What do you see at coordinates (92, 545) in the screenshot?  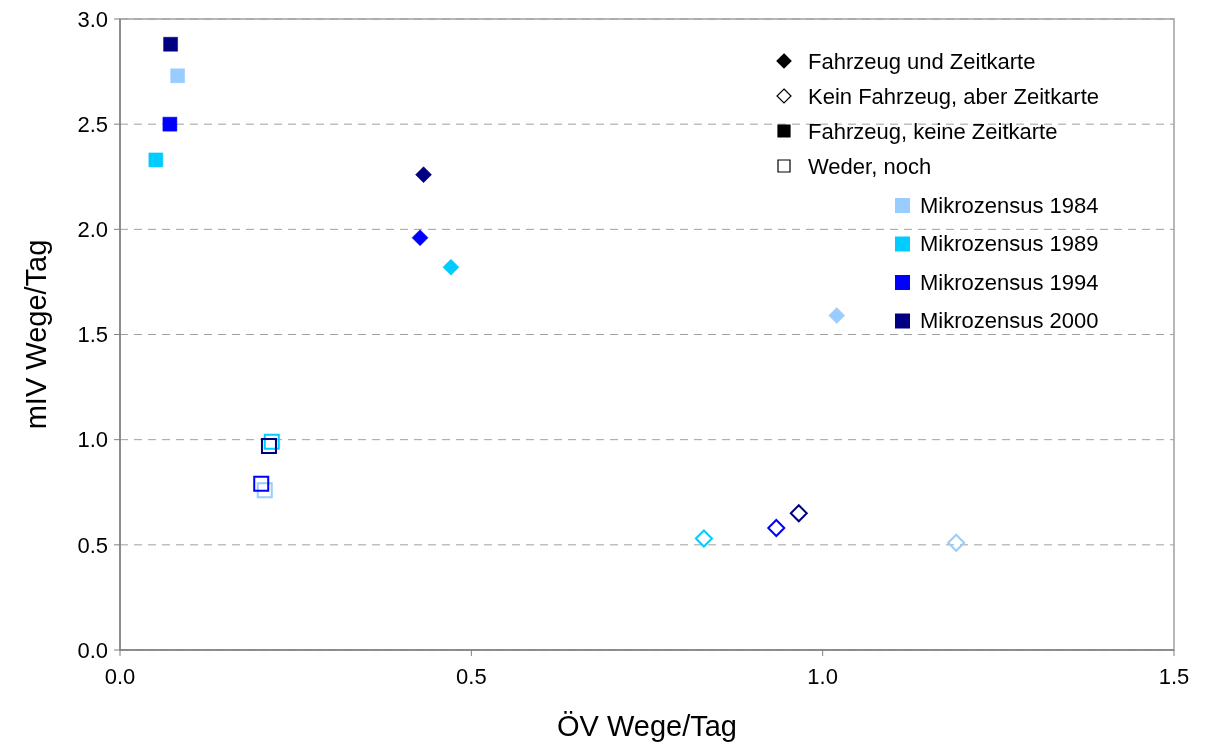 I see `y-tick-label: 0.5` at bounding box center [92, 545].